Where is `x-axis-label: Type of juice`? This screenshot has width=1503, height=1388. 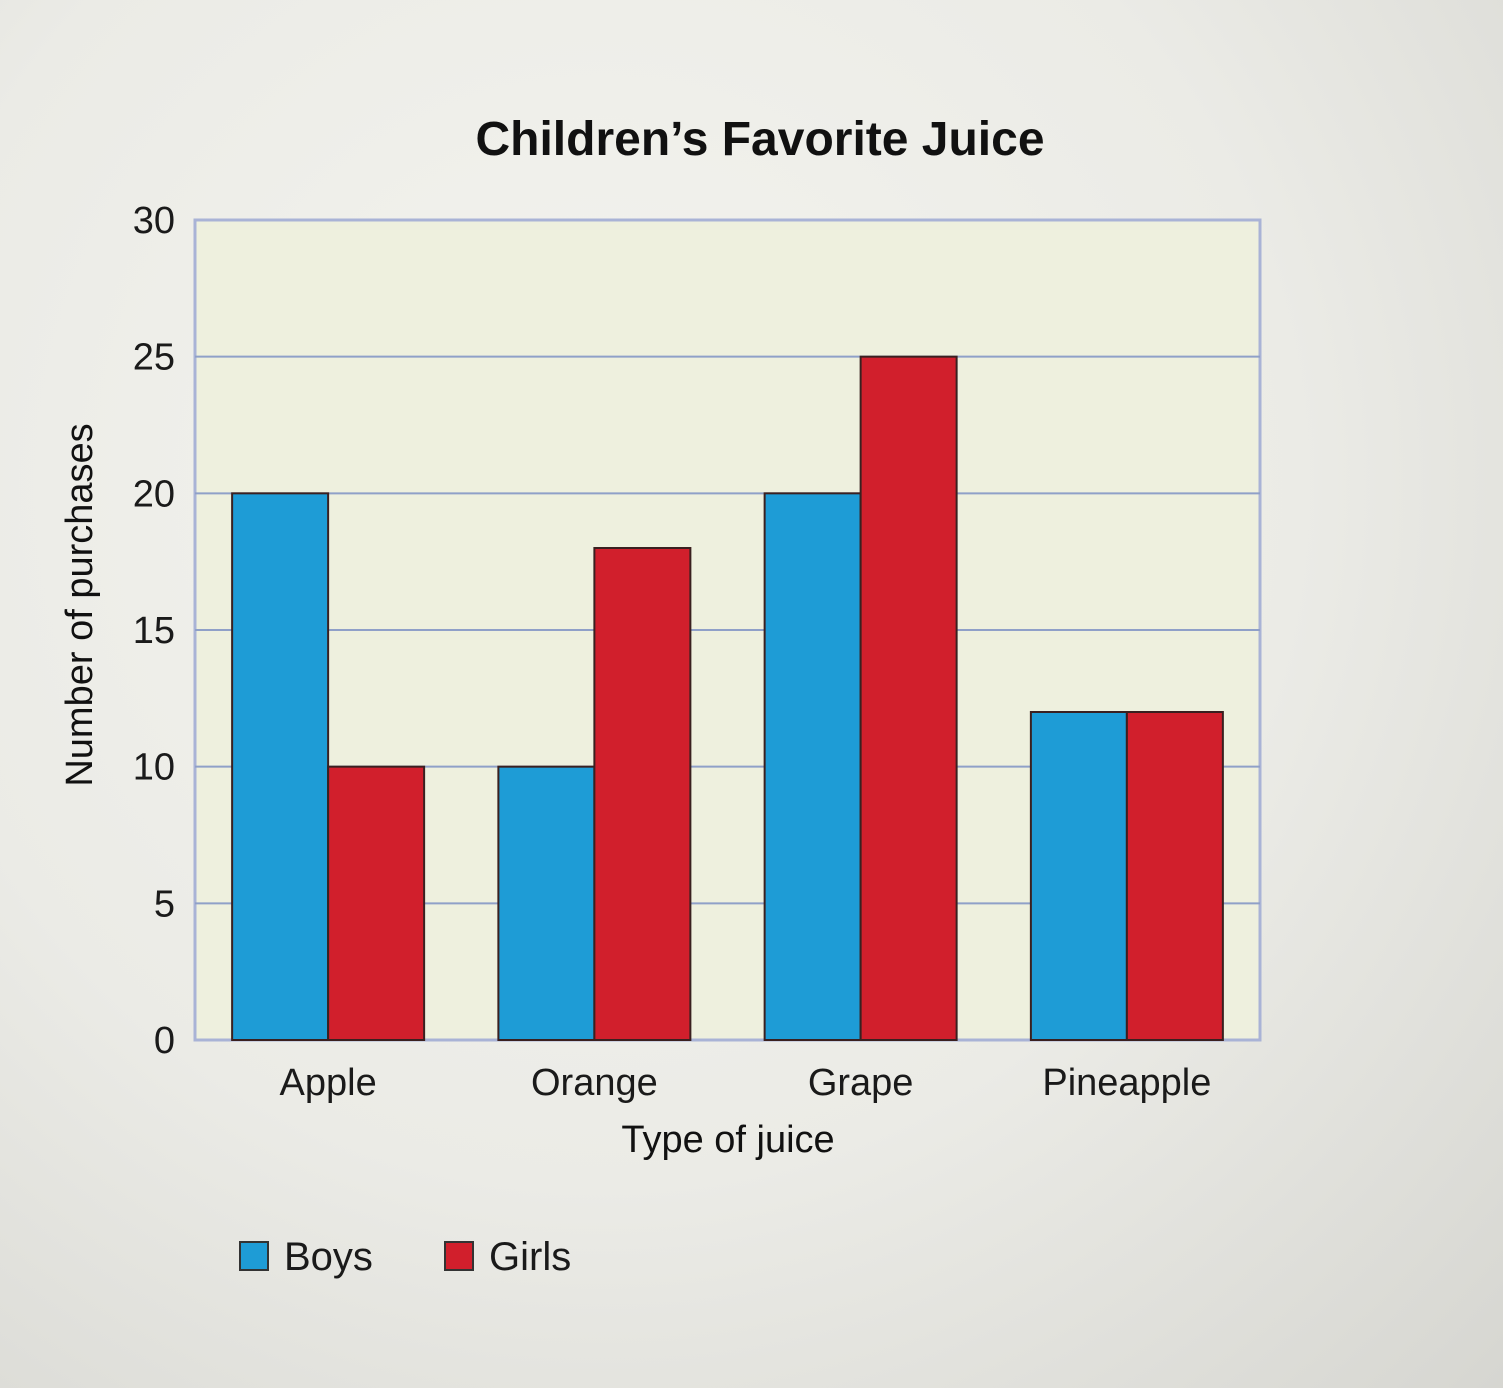
x-axis-label: Type of juice is located at coordinates (727, 1140).